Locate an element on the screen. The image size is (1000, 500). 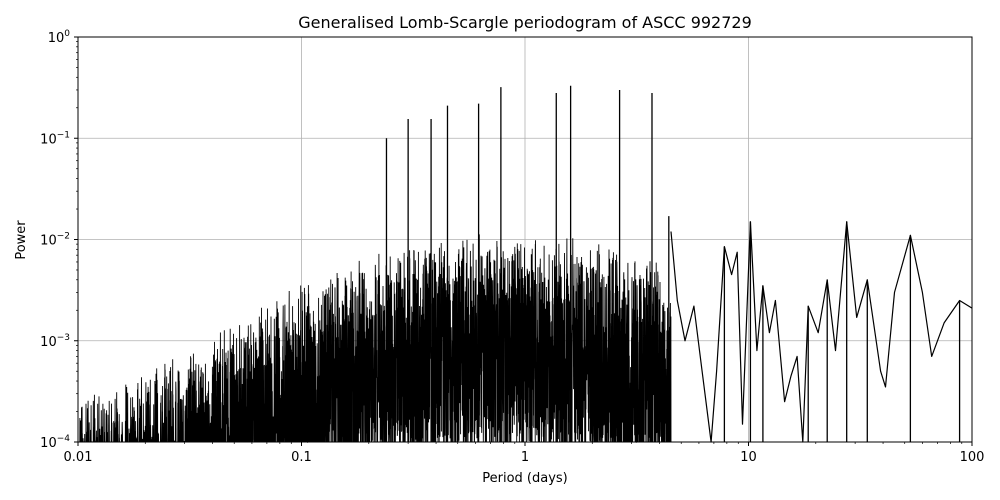
y-axis-label: Power is located at coordinates (21, 240).